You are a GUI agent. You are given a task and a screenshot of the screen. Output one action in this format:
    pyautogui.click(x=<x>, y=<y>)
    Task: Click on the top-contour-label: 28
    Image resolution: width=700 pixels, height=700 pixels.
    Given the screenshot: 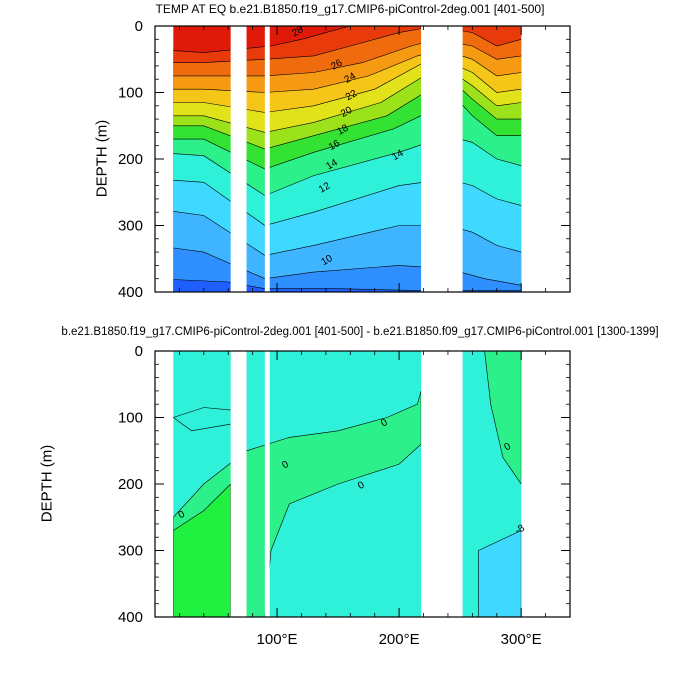 What is the action you would take?
    pyautogui.click(x=298, y=31)
    